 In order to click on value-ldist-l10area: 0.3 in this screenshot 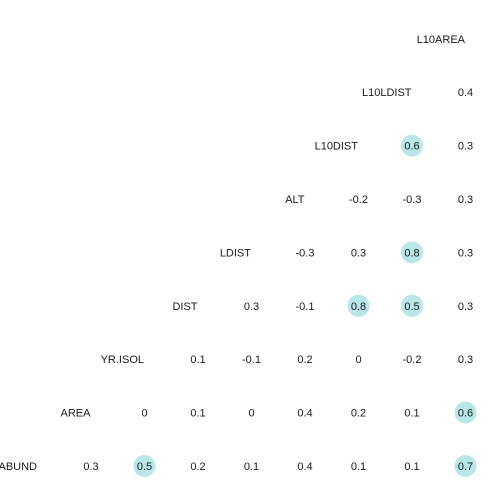, I will do `click(465, 253)`.